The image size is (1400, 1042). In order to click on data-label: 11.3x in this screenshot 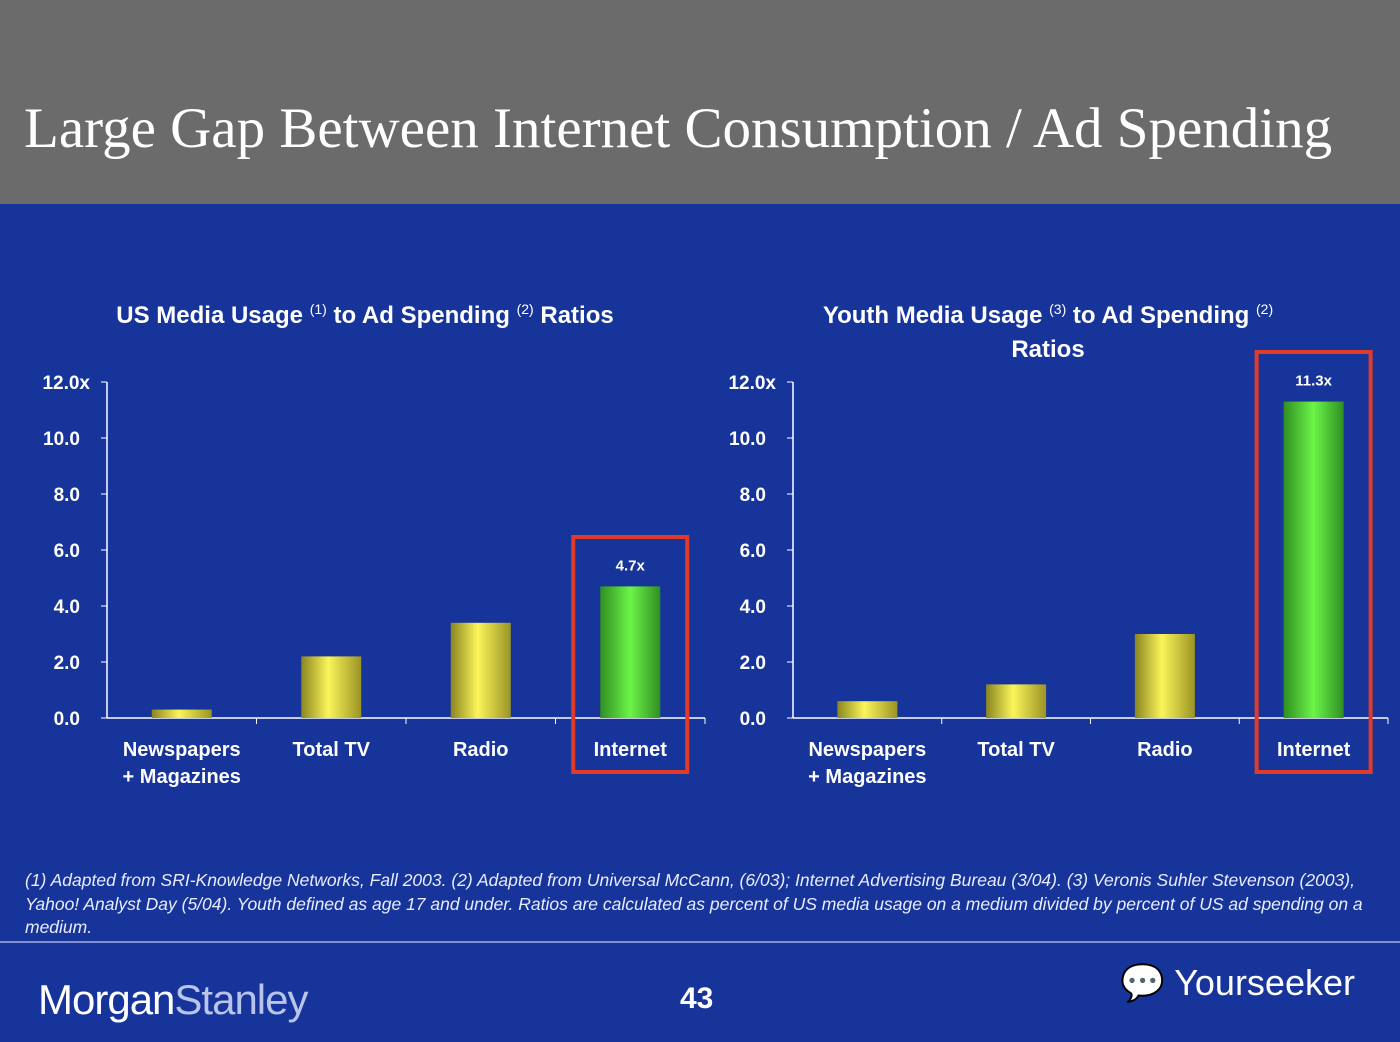, I will do `click(1313, 381)`.